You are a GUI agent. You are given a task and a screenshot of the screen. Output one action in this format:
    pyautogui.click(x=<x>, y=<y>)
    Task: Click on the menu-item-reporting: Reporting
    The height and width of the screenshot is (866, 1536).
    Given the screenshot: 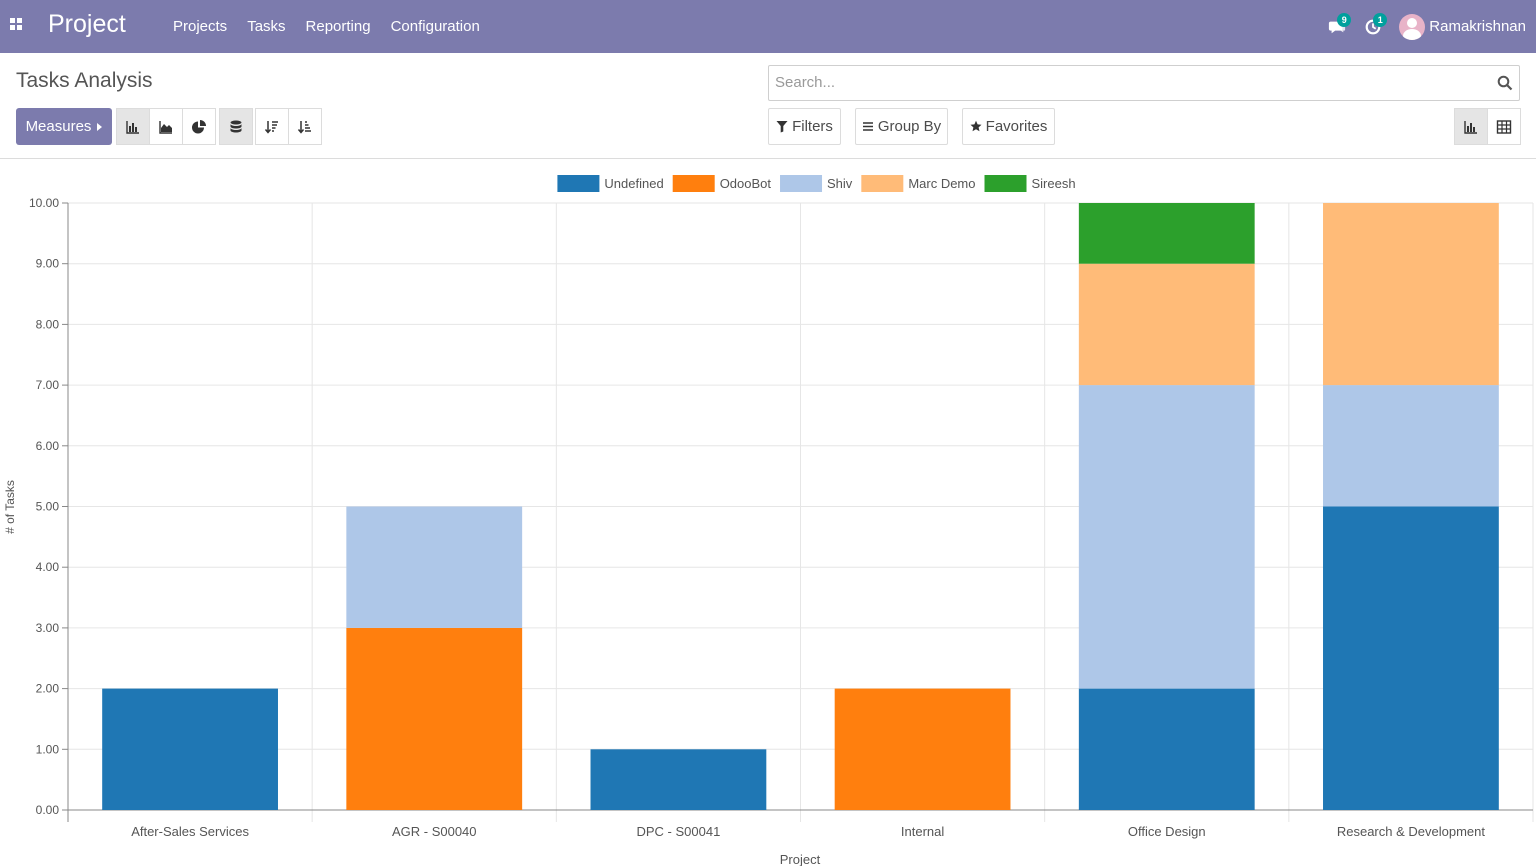 What is the action you would take?
    pyautogui.click(x=338, y=26)
    